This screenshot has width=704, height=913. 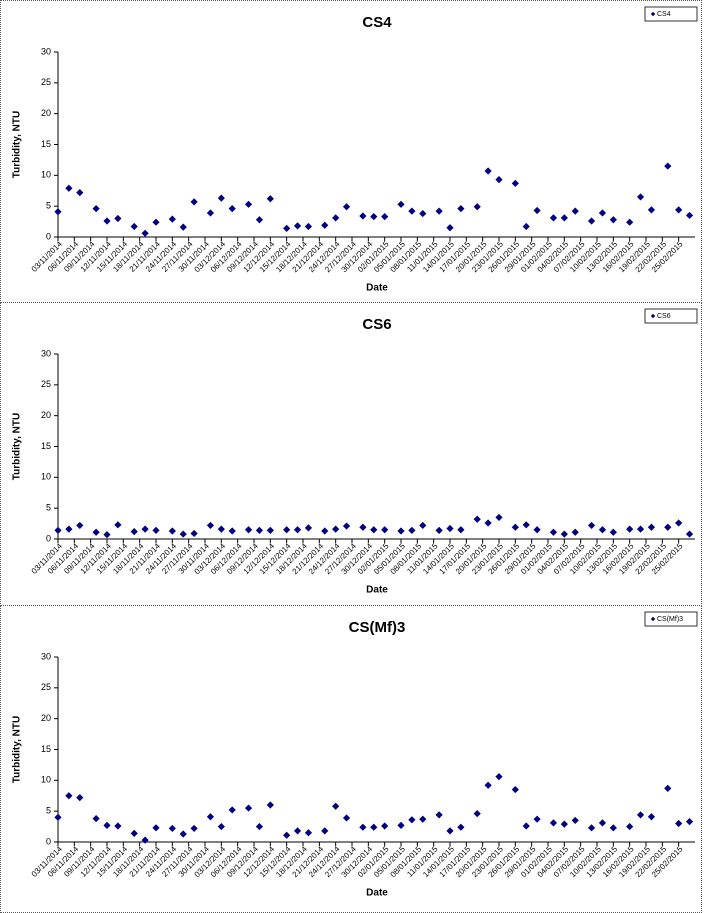 I want to click on y-tick-label: 15, so click(x=46, y=749).